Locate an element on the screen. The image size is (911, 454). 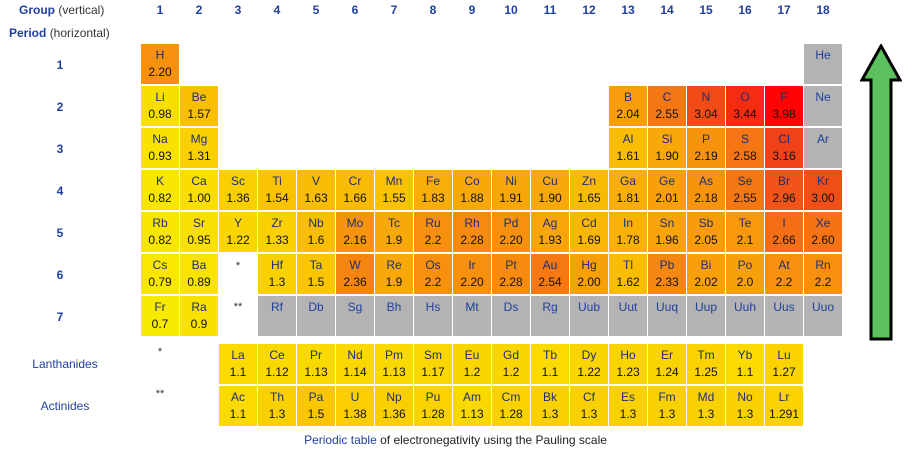
electronegativity-value: 1.14 is located at coordinates (355, 372).